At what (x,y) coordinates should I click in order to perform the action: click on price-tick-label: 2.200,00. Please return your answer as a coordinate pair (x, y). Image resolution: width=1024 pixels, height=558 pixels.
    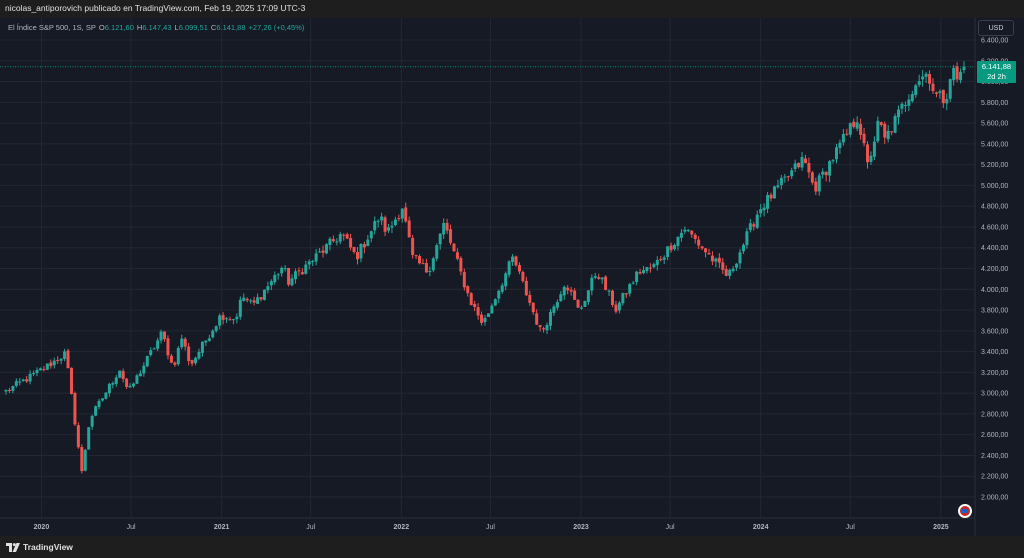
    Looking at the image, I should click on (994, 477).